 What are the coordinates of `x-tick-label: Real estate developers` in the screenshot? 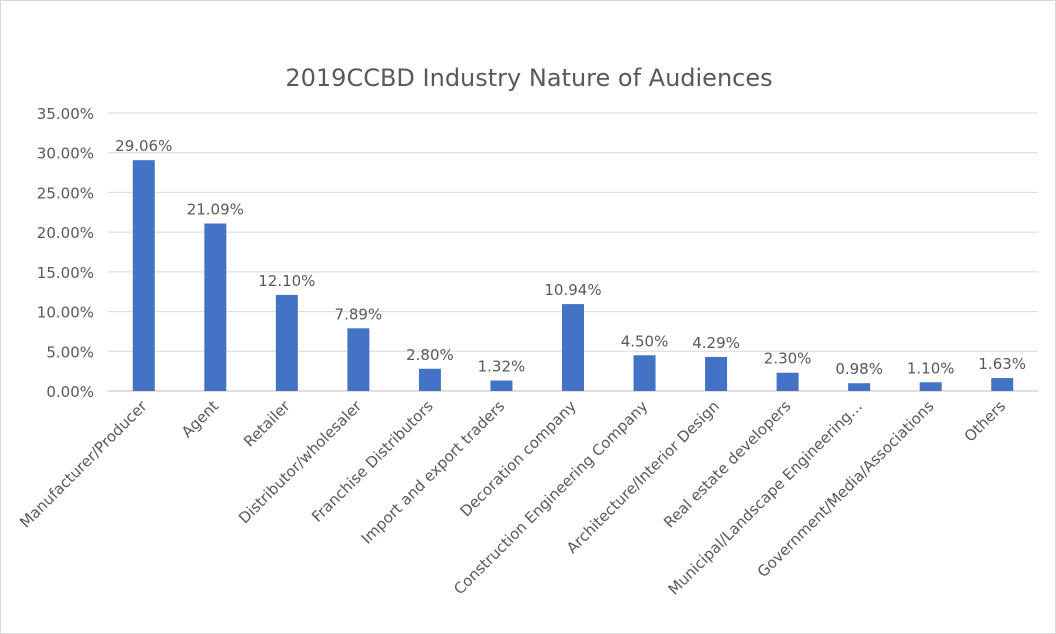 It's located at (727, 464).